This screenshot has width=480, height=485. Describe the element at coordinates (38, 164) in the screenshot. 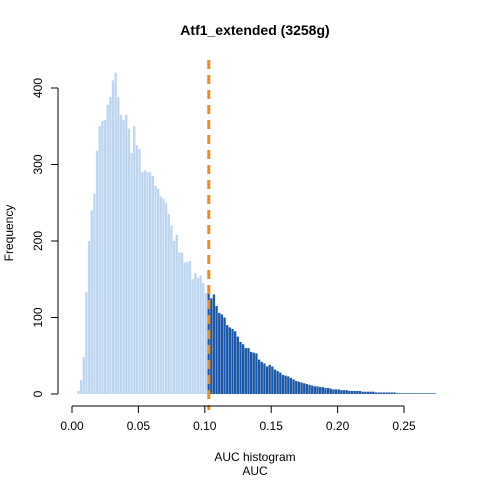

I see `y-tick-label: 300` at that location.